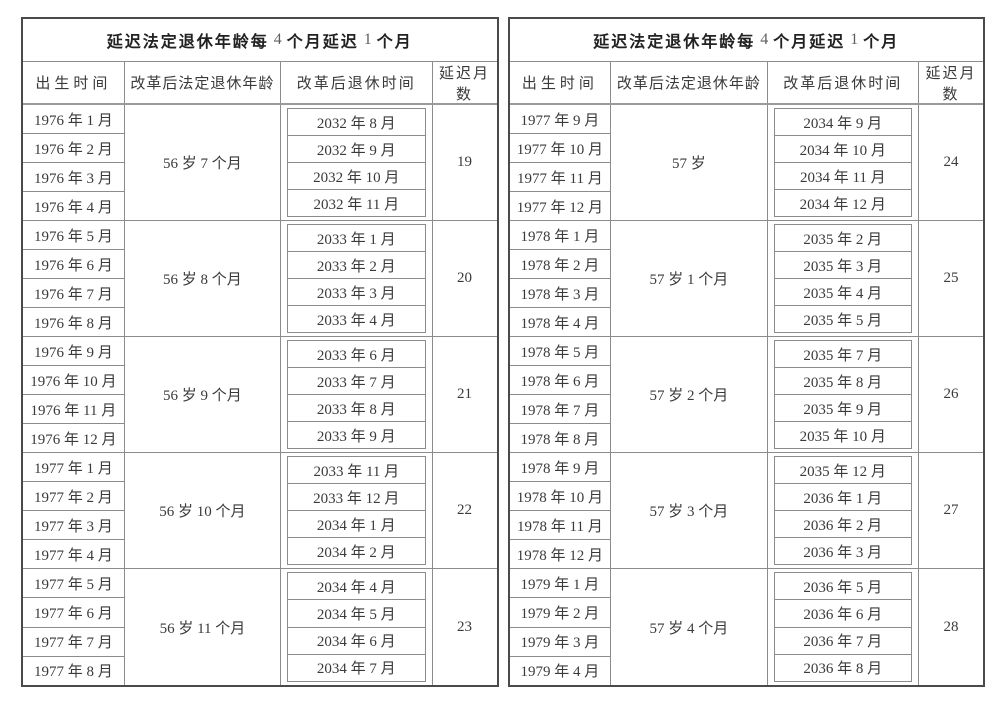  I want to click on birth-month-cell: 1977 年 8 月, so click(73, 672).